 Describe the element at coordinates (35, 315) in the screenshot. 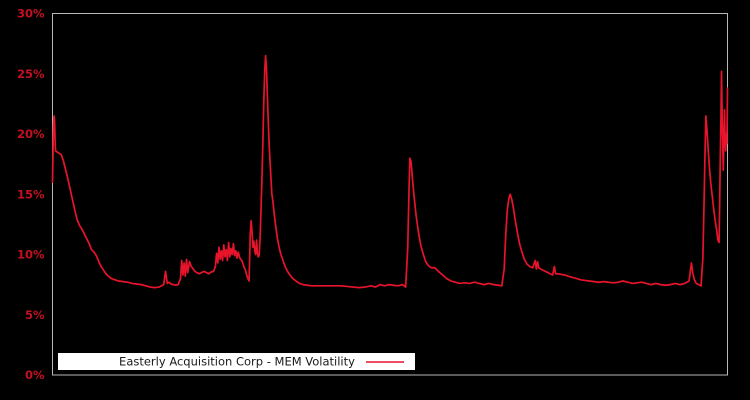

I see `y-axis-tick-5pct: 5%` at that location.